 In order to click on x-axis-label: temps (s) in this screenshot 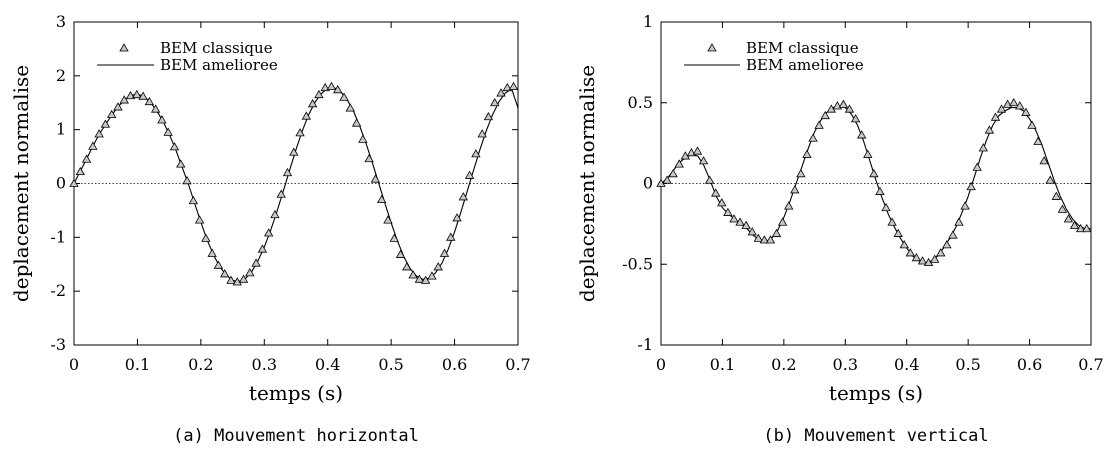, I will do `click(876, 393)`.